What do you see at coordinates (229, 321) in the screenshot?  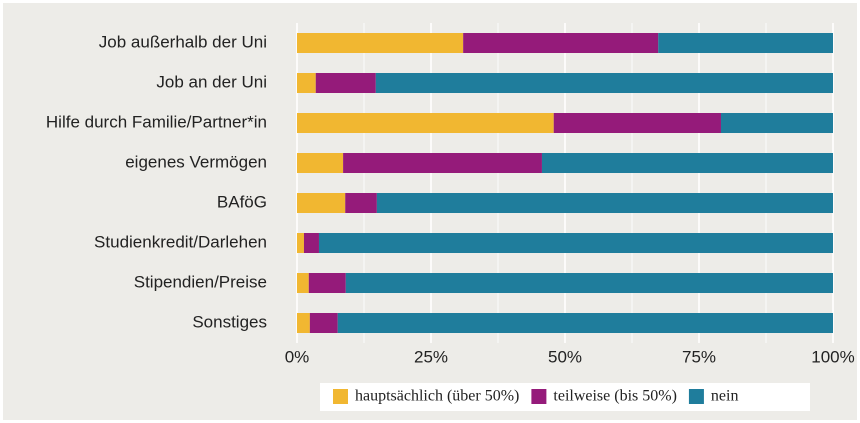 I see `category-label: Sonstiges` at bounding box center [229, 321].